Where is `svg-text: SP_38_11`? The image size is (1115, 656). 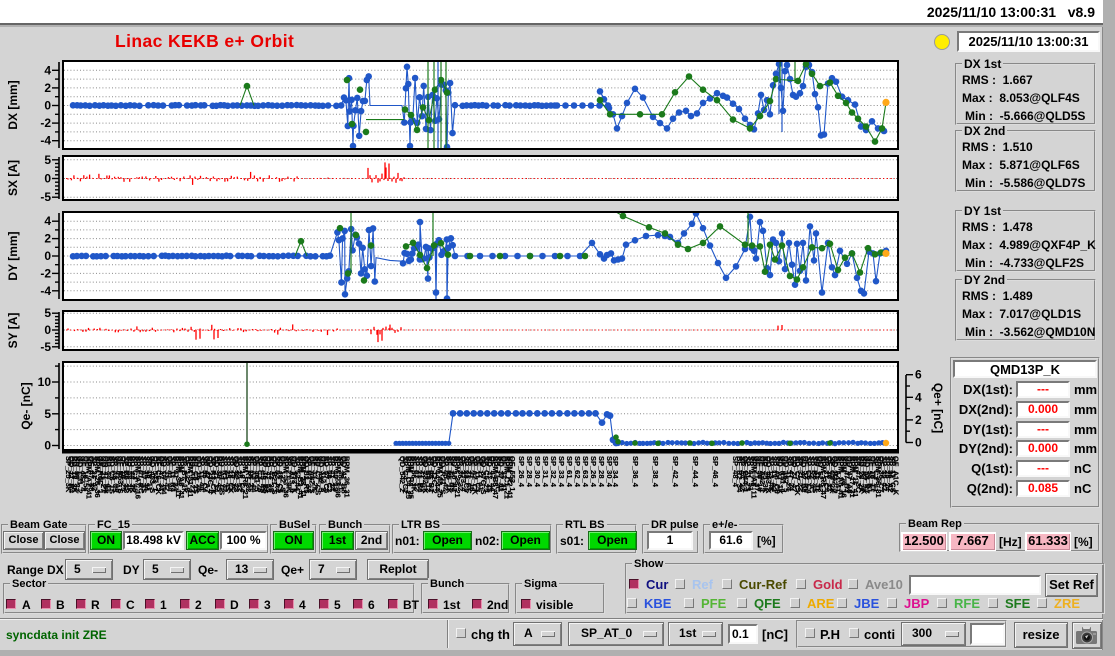
svg-text: SP_38_11 is located at coordinates (341, 473).